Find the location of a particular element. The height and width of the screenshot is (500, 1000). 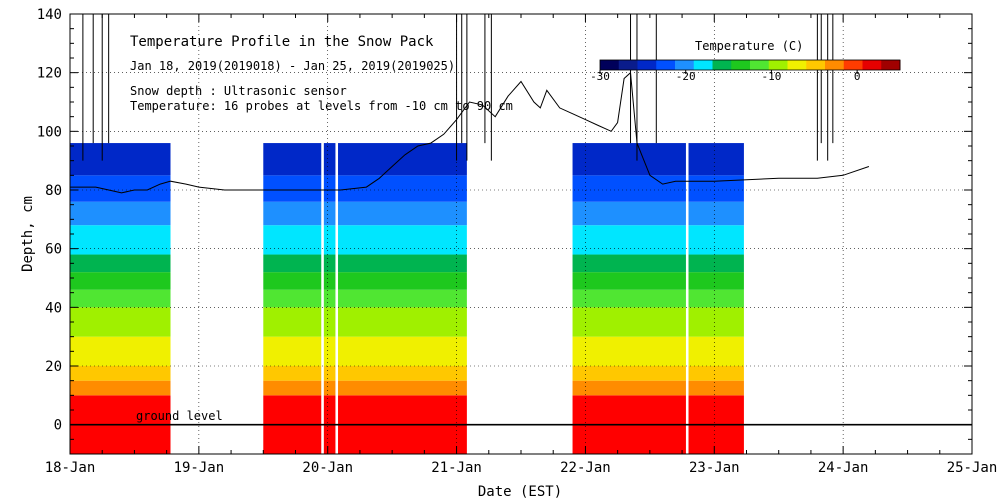

heat-cell-s1-b5 is located at coordinates (292, 298).